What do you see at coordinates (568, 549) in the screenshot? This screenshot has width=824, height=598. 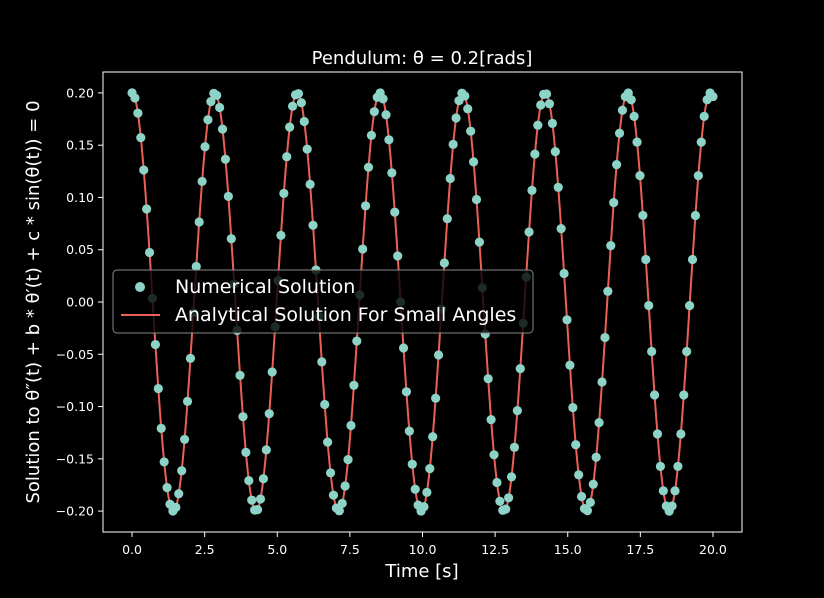 I see `x-tick-label: 15.0` at bounding box center [568, 549].